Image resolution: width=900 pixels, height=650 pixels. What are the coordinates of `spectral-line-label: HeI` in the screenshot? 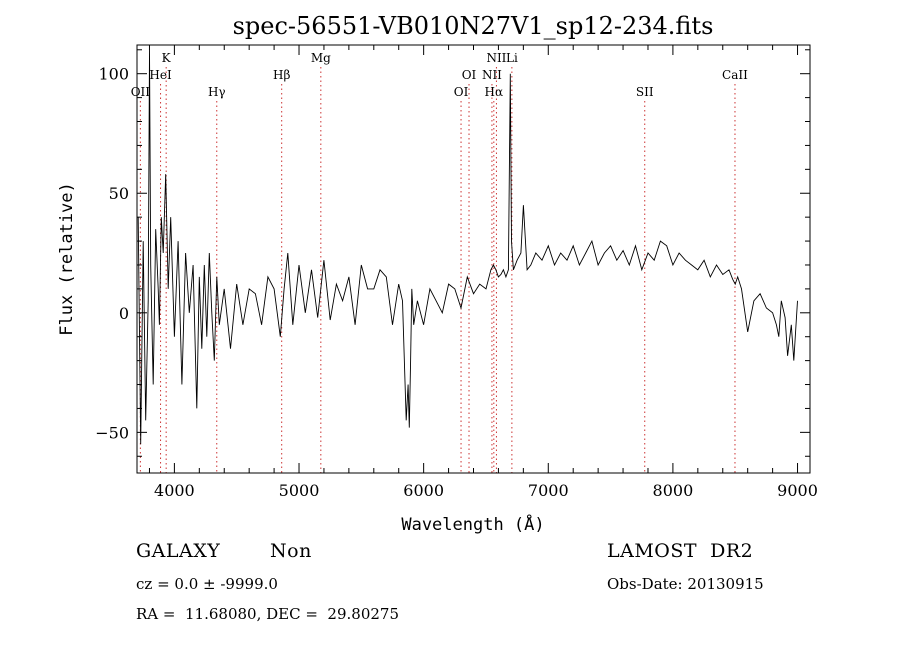 It's located at (160, 75).